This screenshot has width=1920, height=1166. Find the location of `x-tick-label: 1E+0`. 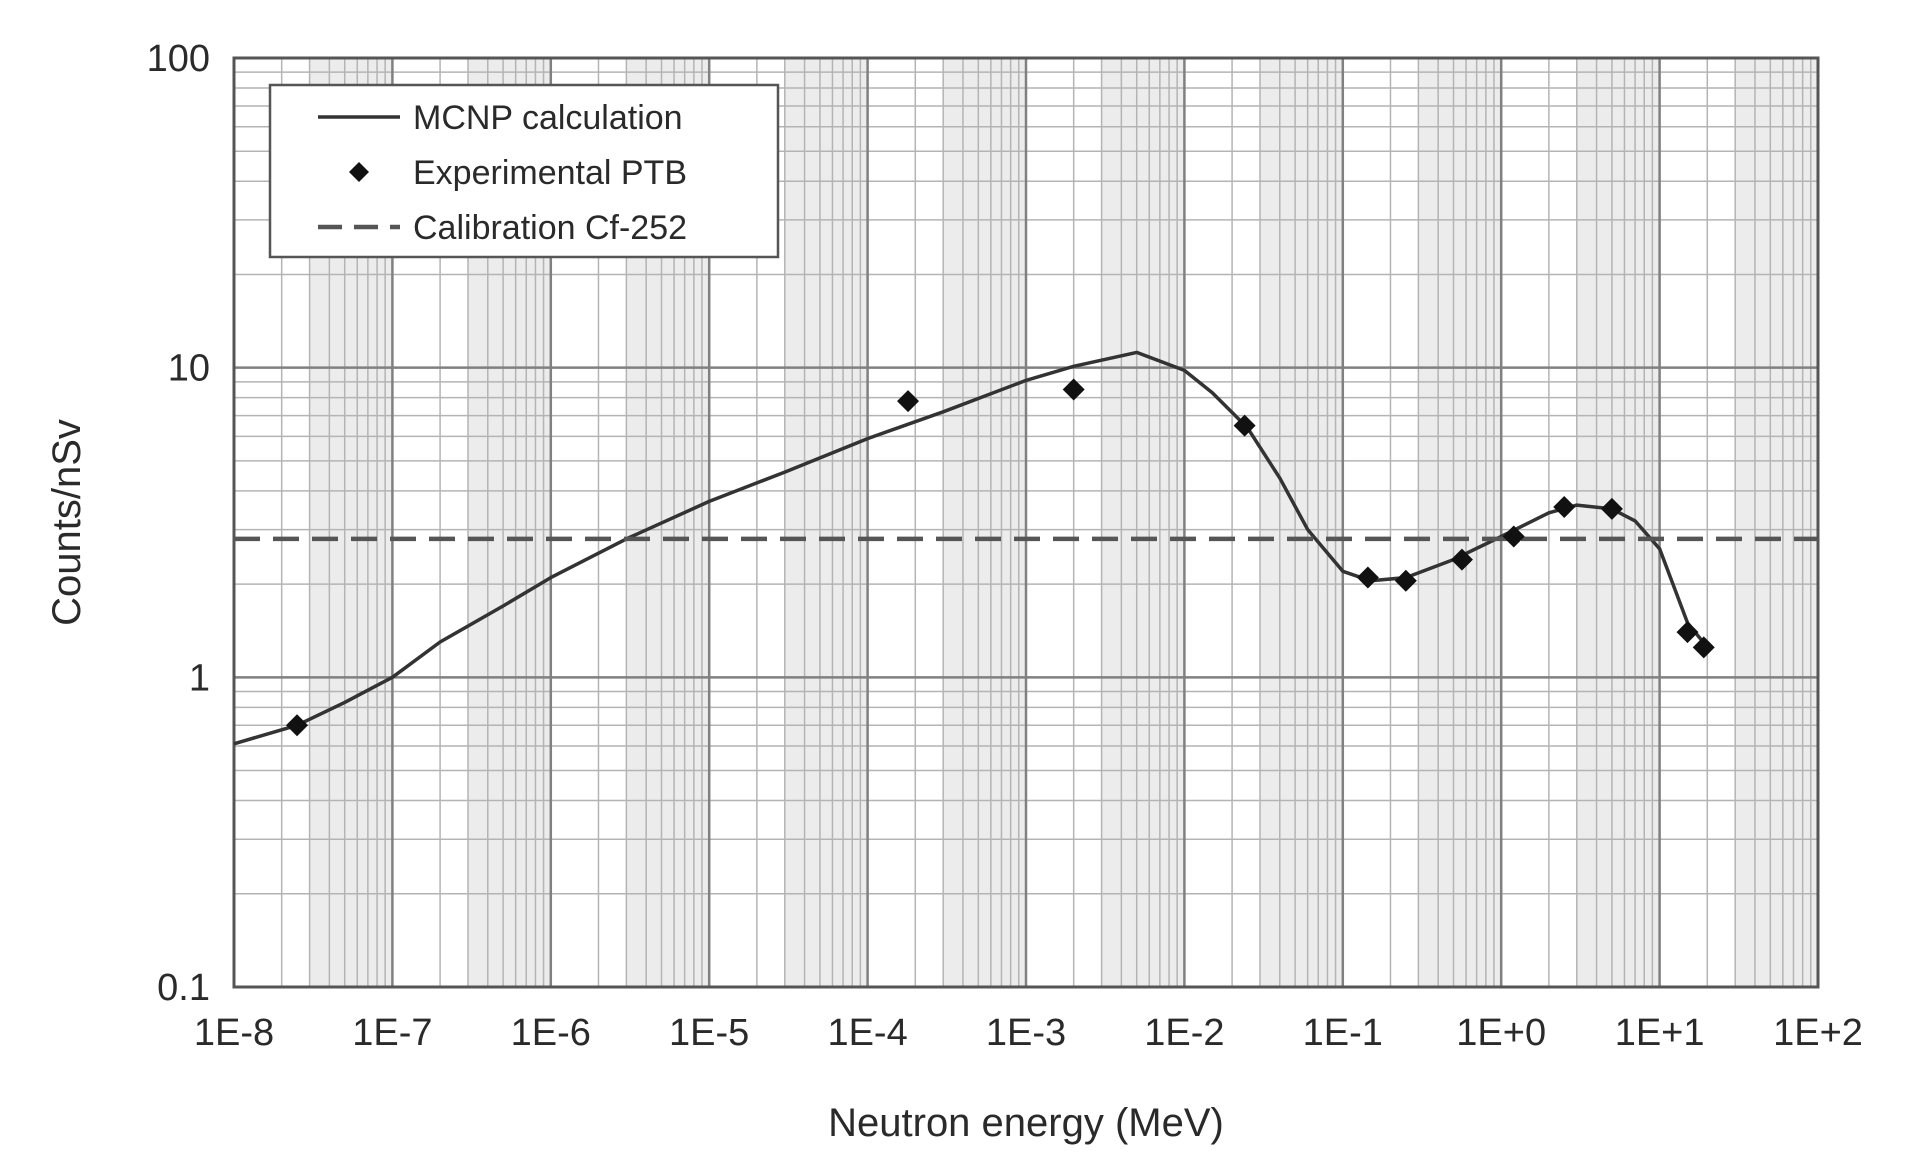

x-tick-label: 1E+0 is located at coordinates (1501, 1033).